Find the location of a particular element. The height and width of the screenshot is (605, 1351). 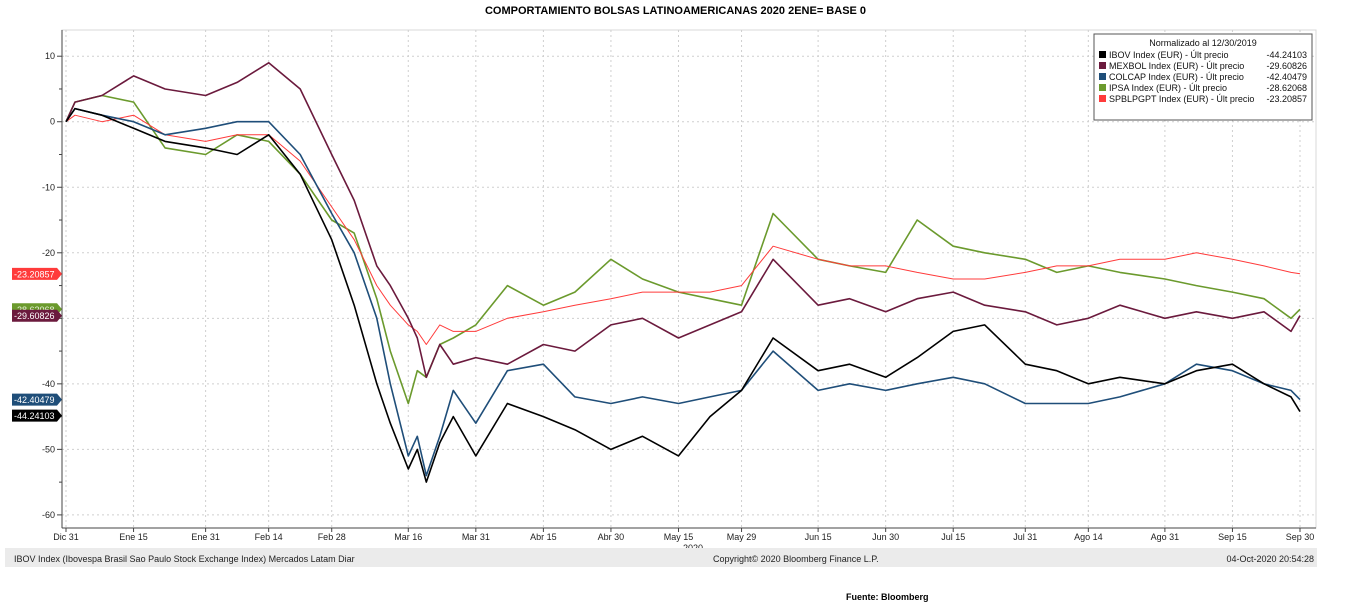

footer-copyright: Copyright© 2020 Bloomberg Finance L.P. is located at coordinates (796, 559).